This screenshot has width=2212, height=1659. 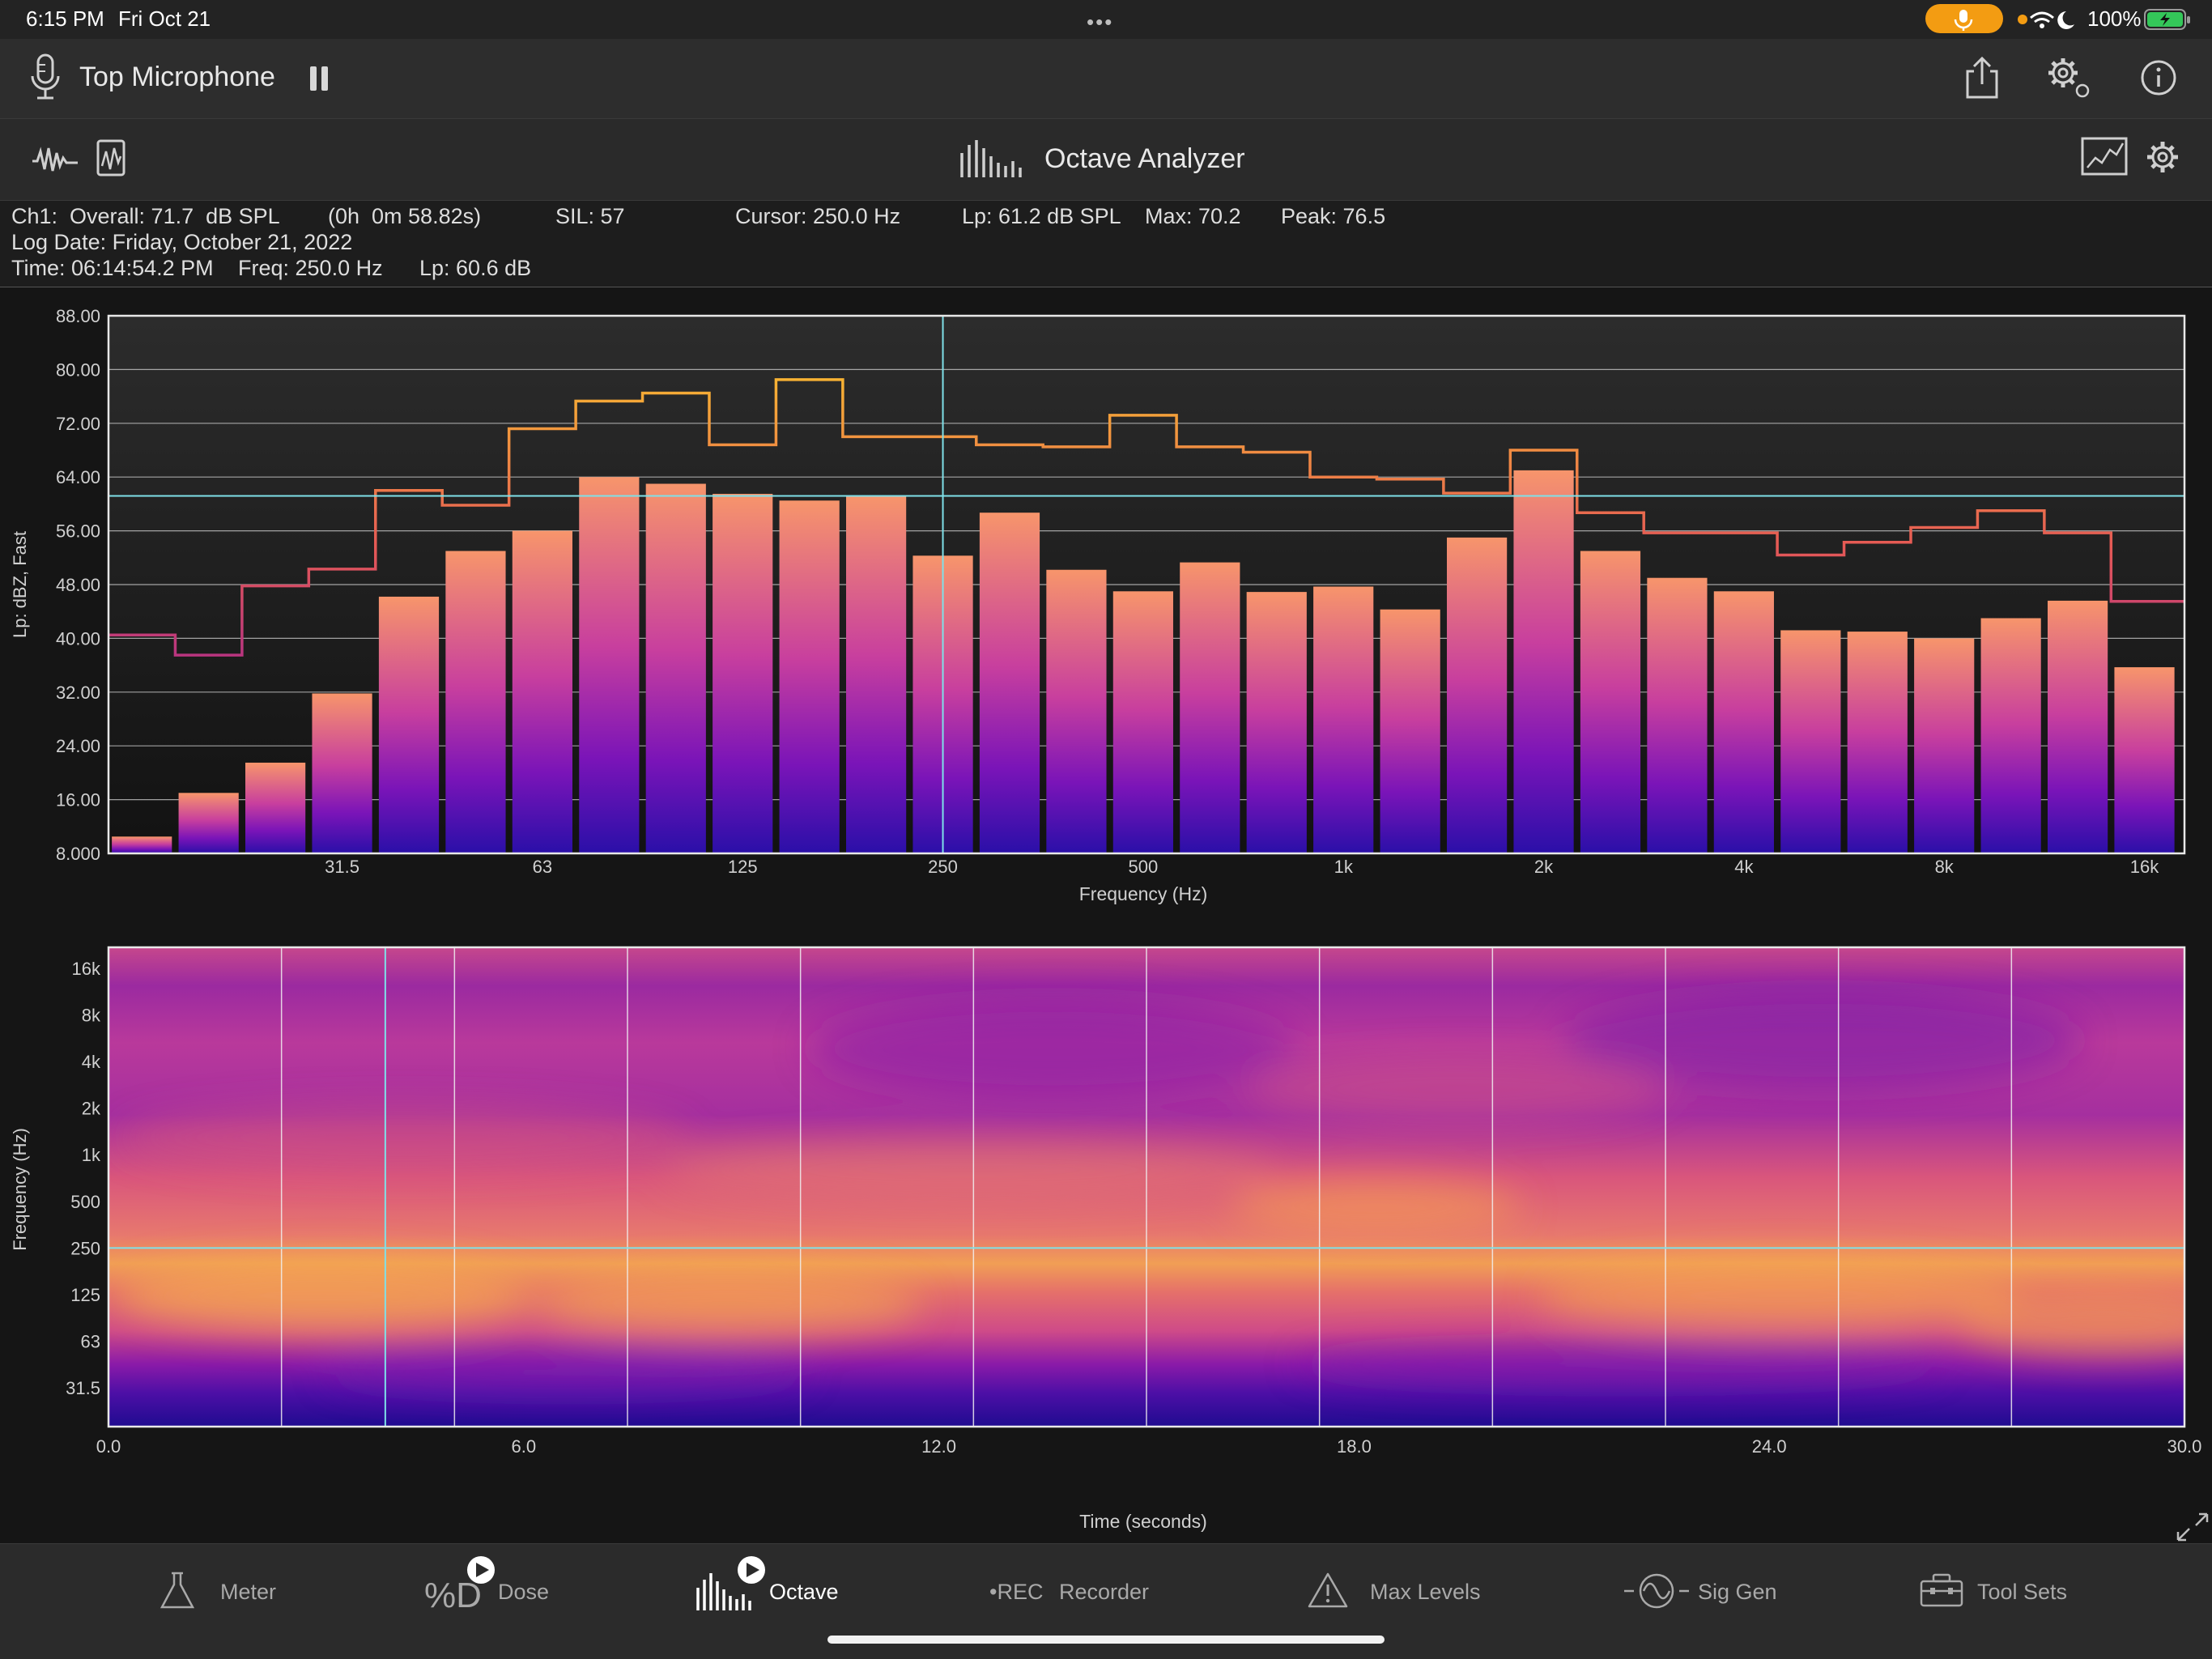 I want to click on y-tick-label: 8.000, so click(x=78, y=854).